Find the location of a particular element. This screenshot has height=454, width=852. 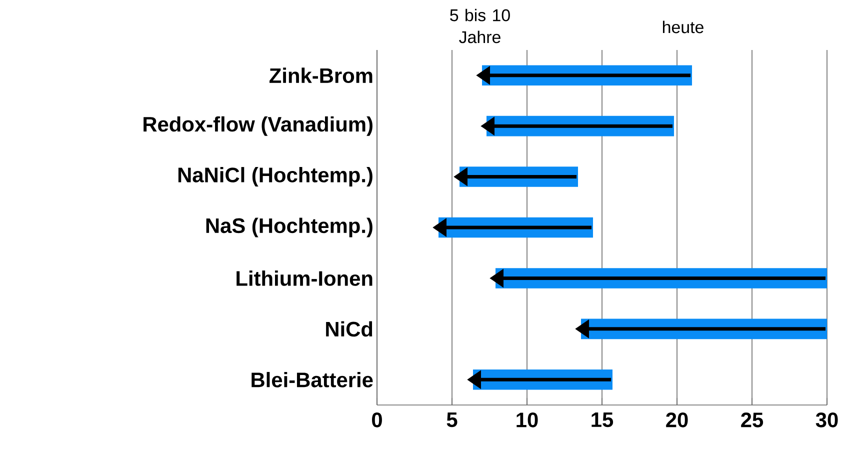

x-tick-label: 15 is located at coordinates (603, 420).